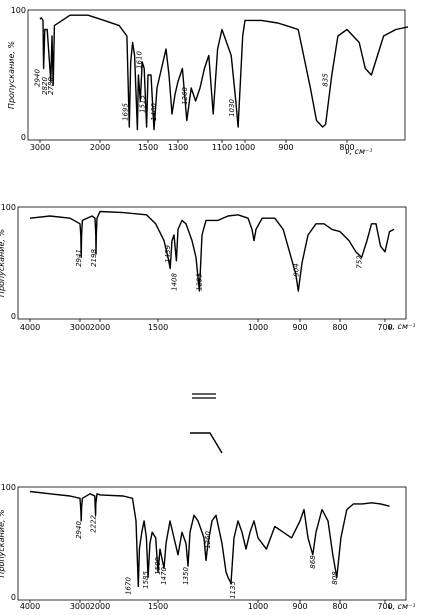 This screenshot has height=615, width=428. What do you see at coordinates (94, 258) in the screenshot?
I see `peak-label: 2198` at bounding box center [94, 258].